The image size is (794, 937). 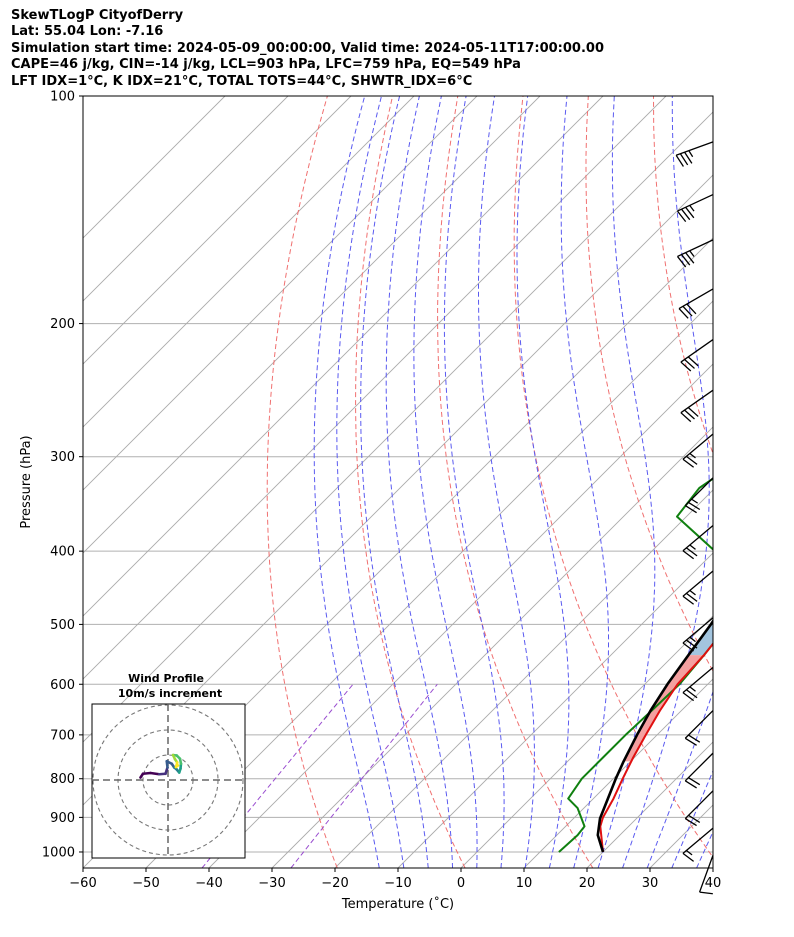 What do you see at coordinates (663, 708) in the screenshot?
I see `cin-fill` at bounding box center [663, 708].